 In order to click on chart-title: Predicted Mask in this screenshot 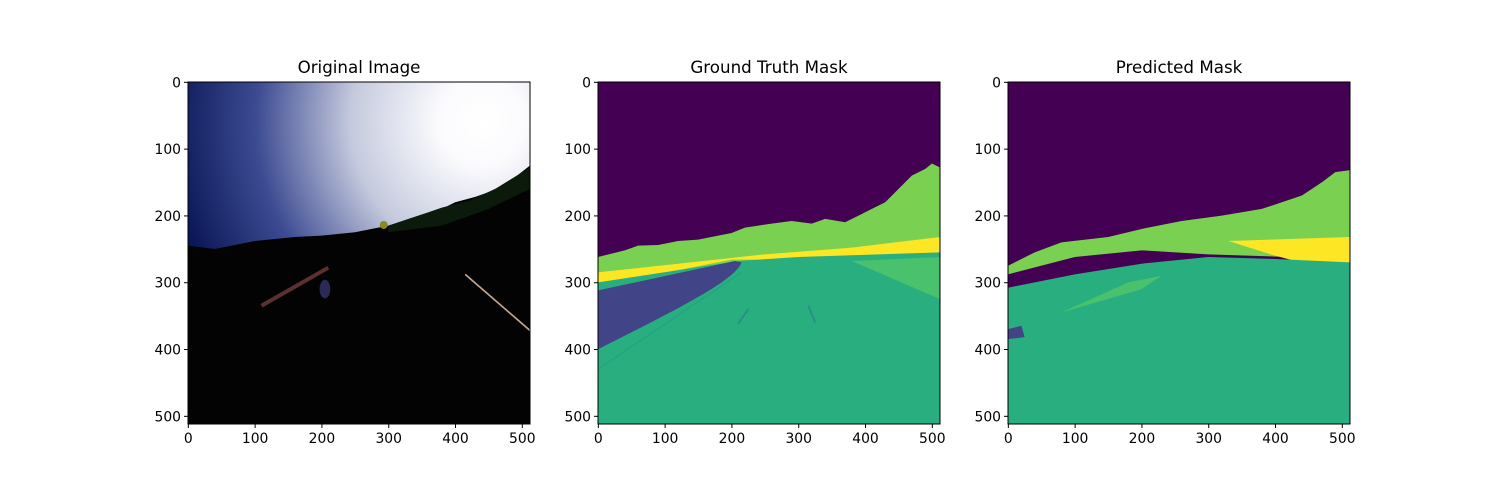, I will do `click(1179, 67)`.